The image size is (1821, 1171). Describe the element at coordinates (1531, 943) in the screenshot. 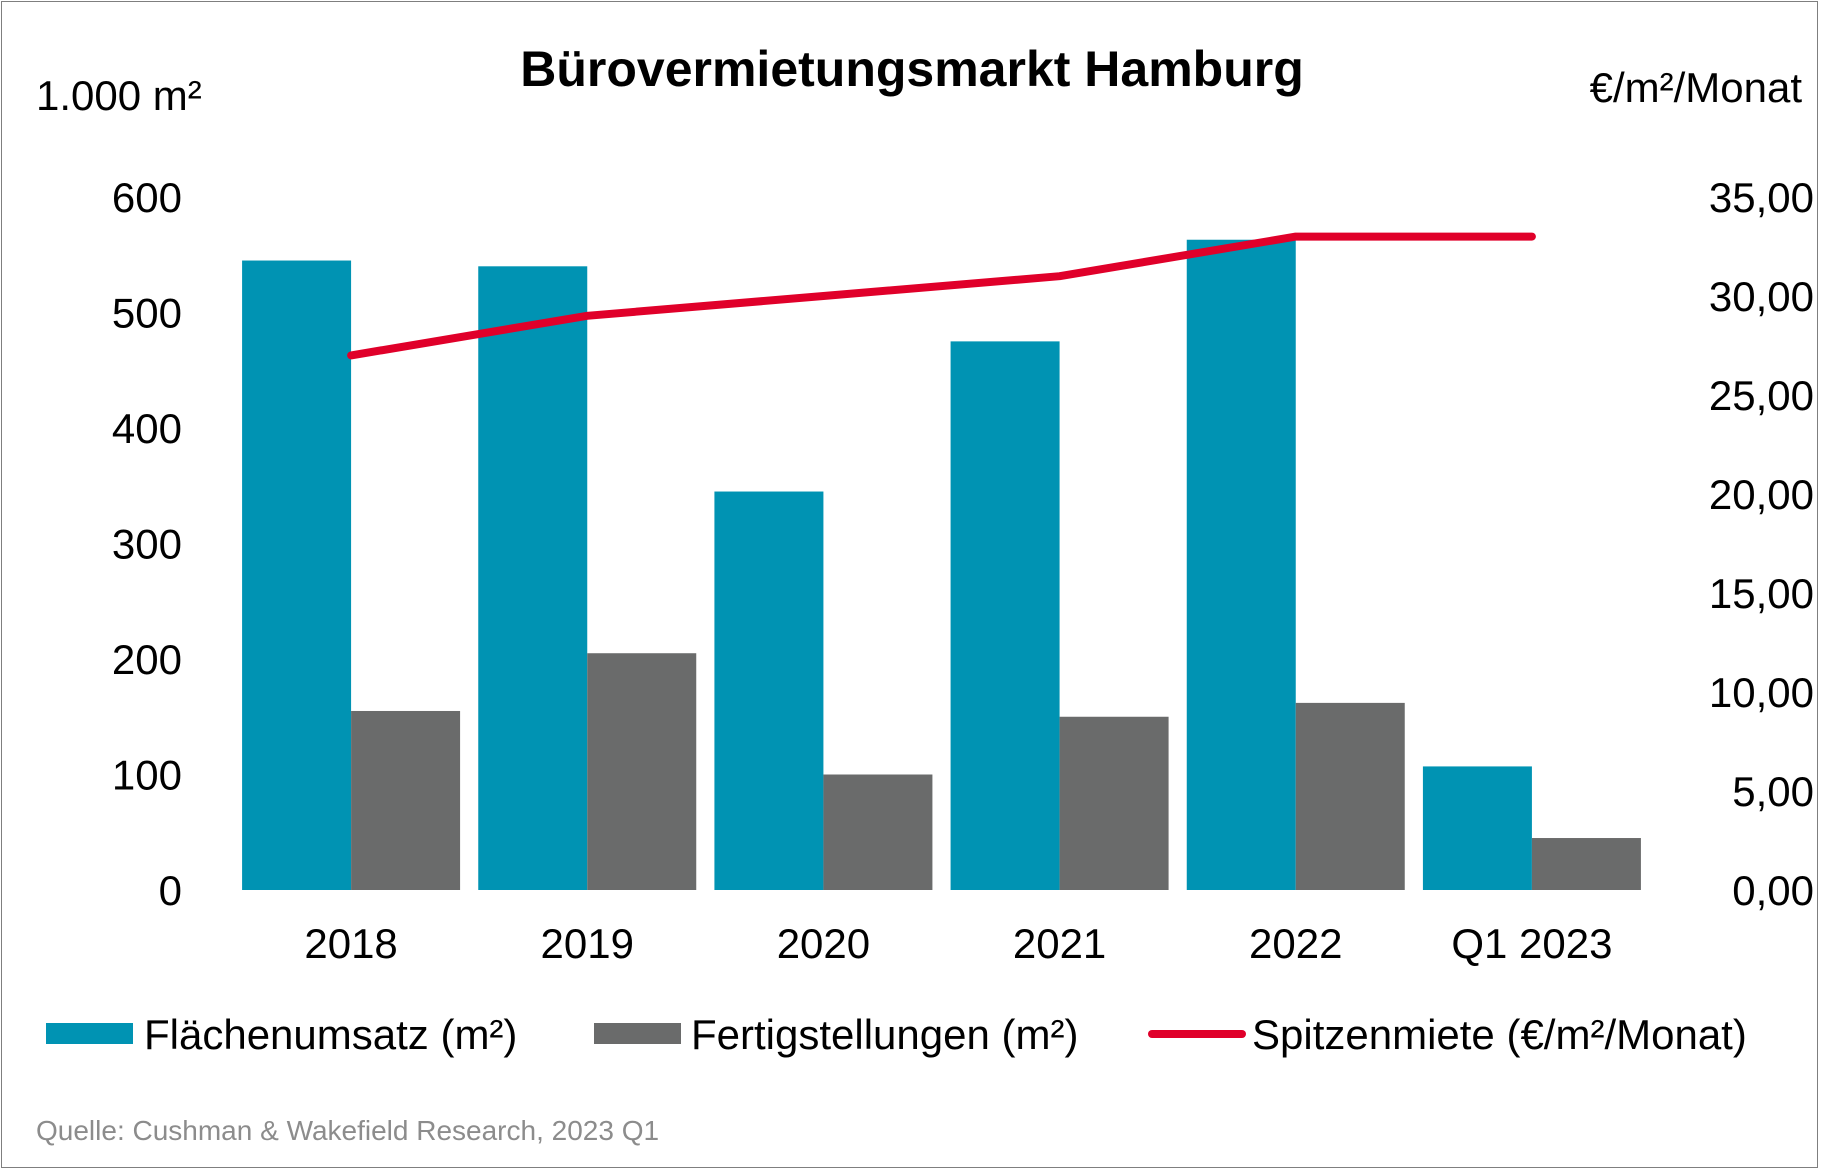

I see `category-label: Q1 2023` at that location.